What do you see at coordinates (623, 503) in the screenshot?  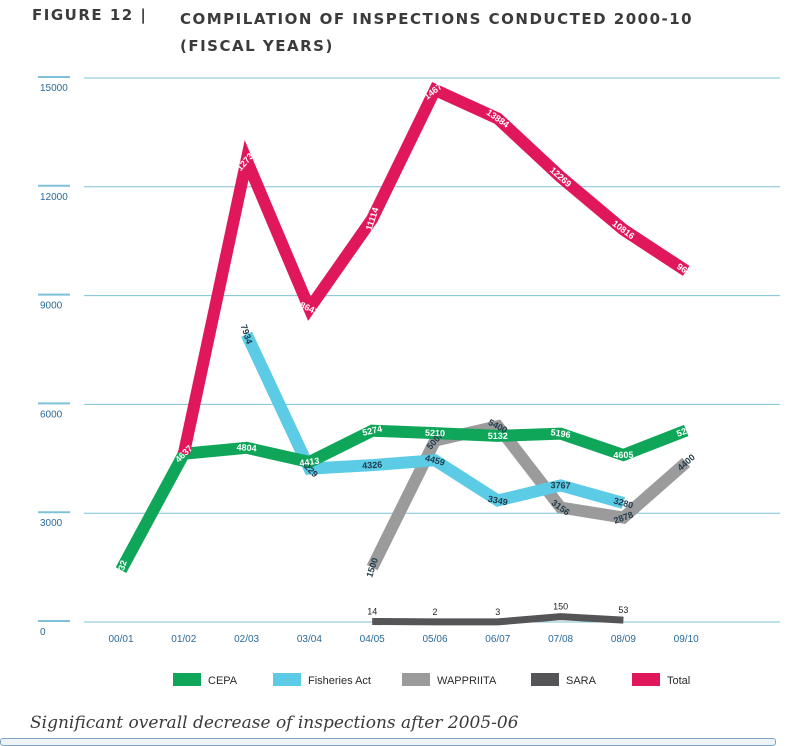 I see `data-label-fisheries-act: 3280` at bounding box center [623, 503].